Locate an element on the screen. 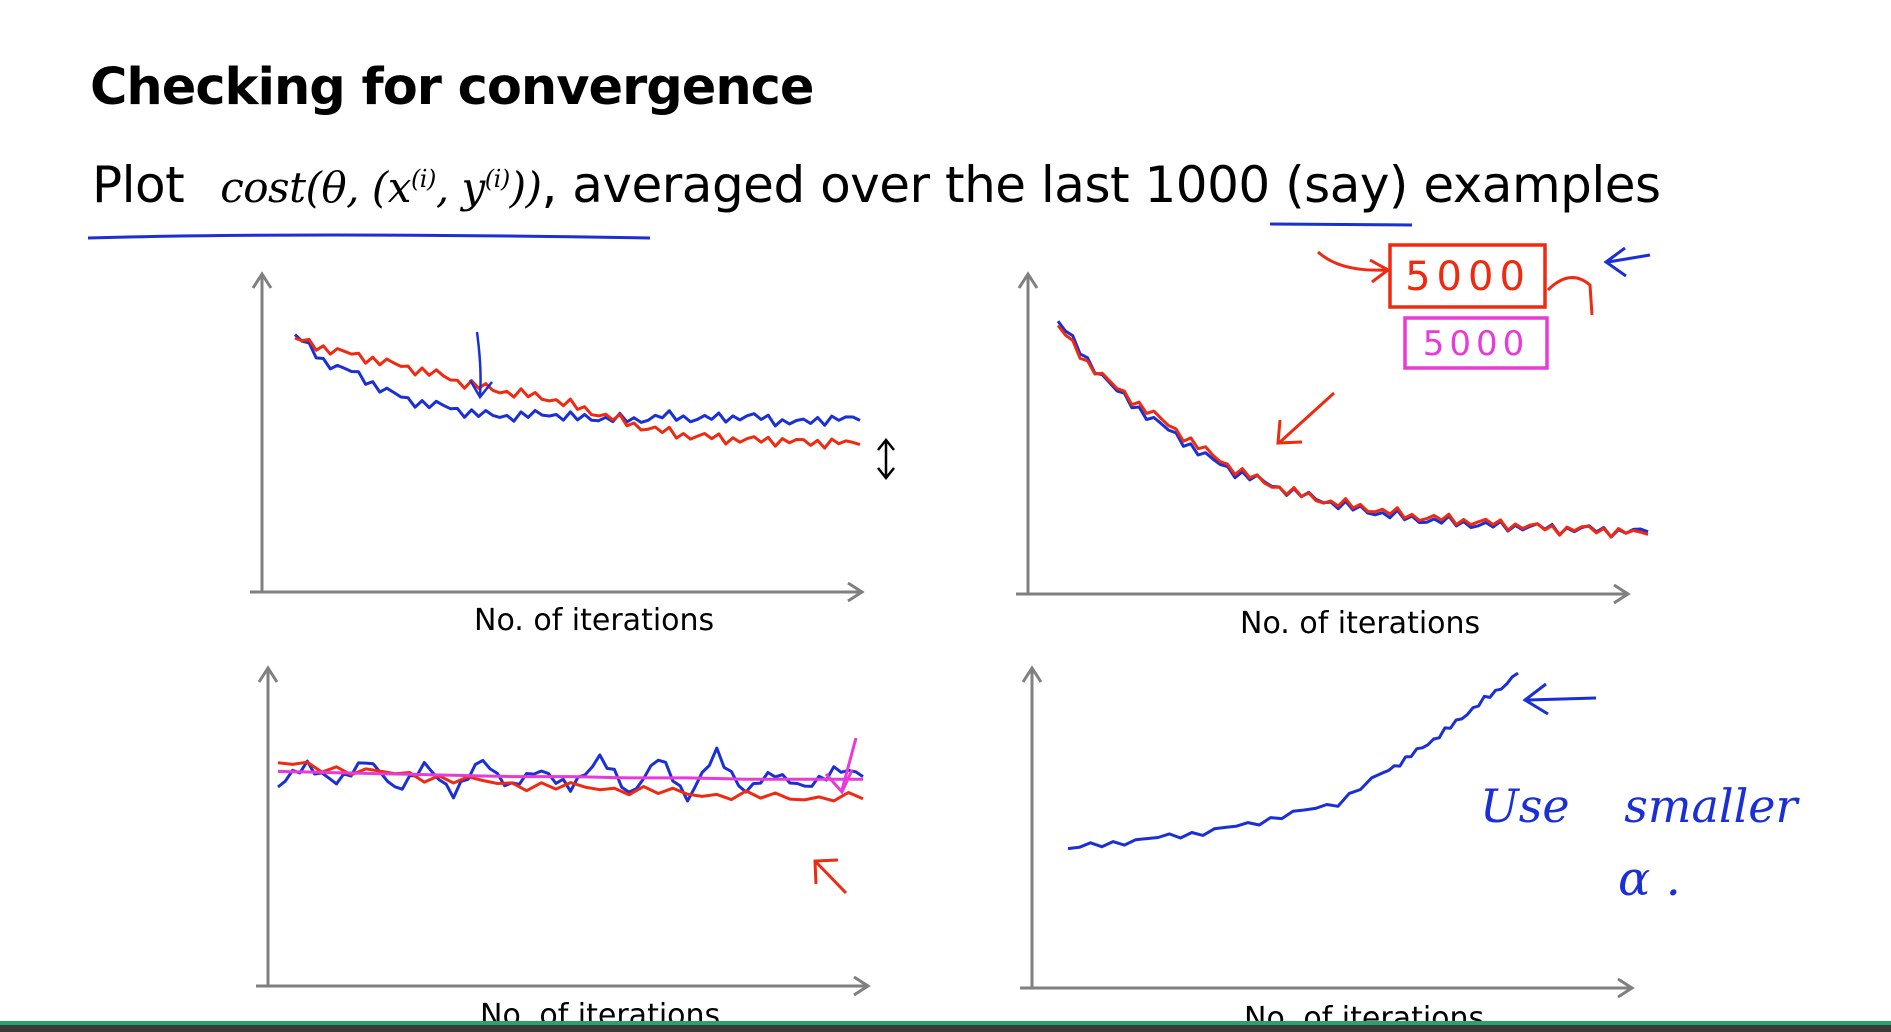 The height and width of the screenshot is (1032, 1891). chart2-red-arrow is located at coordinates (1306, 418).